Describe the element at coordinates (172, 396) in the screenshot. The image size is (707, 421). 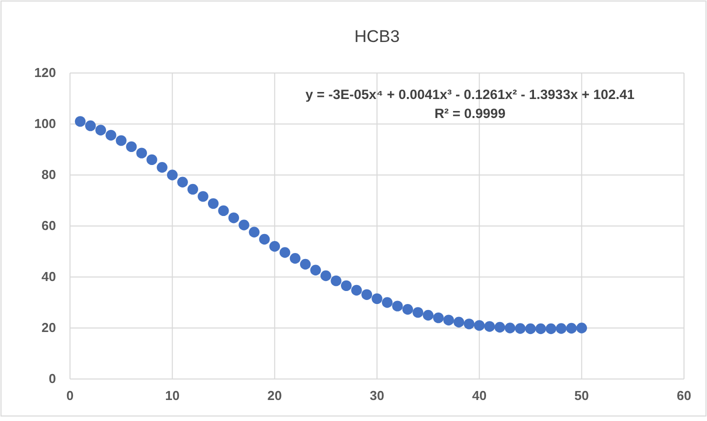
I see `x-tick-label: 10` at that location.